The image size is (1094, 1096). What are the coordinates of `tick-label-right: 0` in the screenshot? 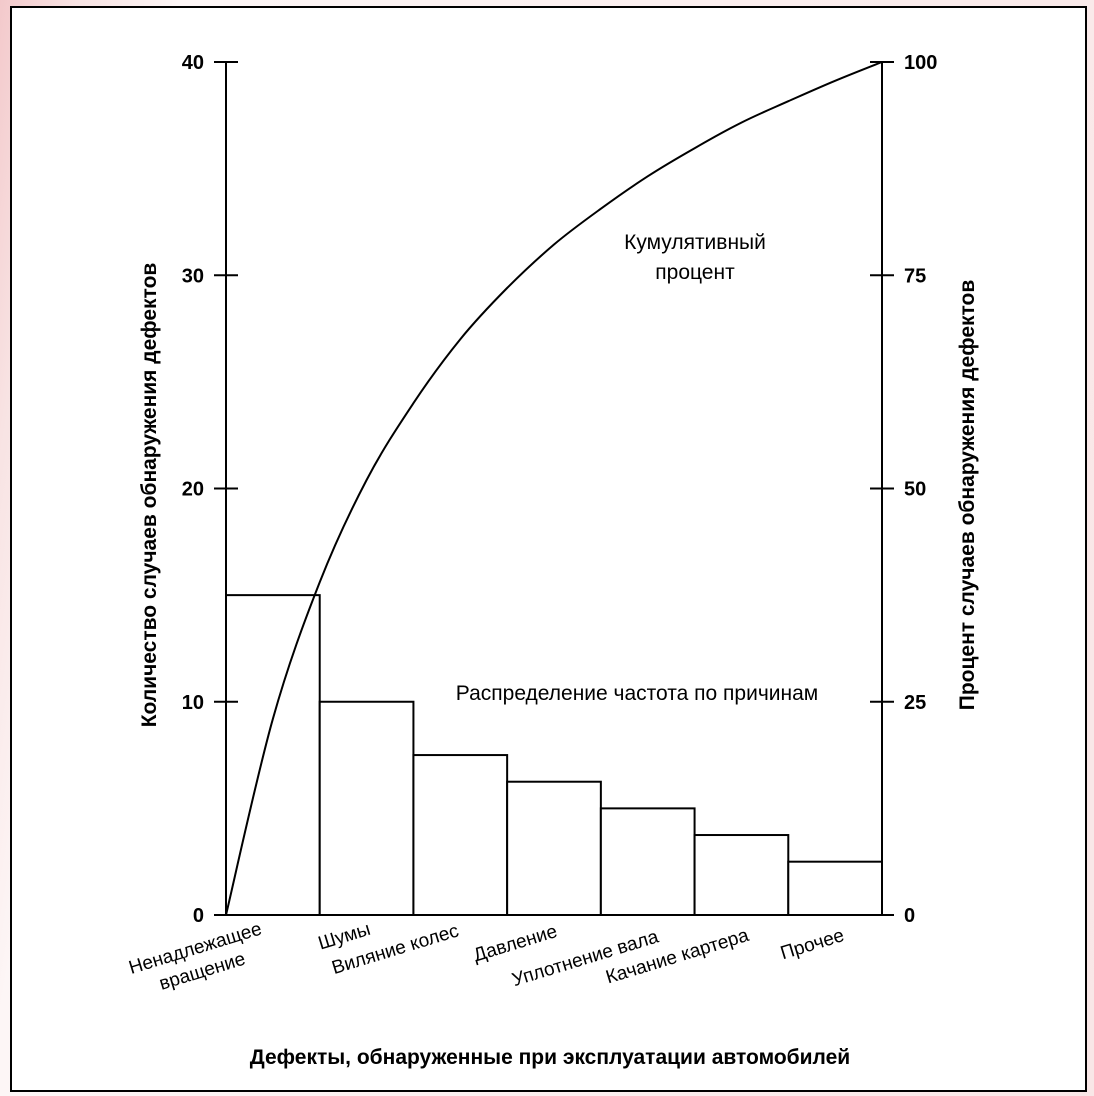 It's located at (909, 916).